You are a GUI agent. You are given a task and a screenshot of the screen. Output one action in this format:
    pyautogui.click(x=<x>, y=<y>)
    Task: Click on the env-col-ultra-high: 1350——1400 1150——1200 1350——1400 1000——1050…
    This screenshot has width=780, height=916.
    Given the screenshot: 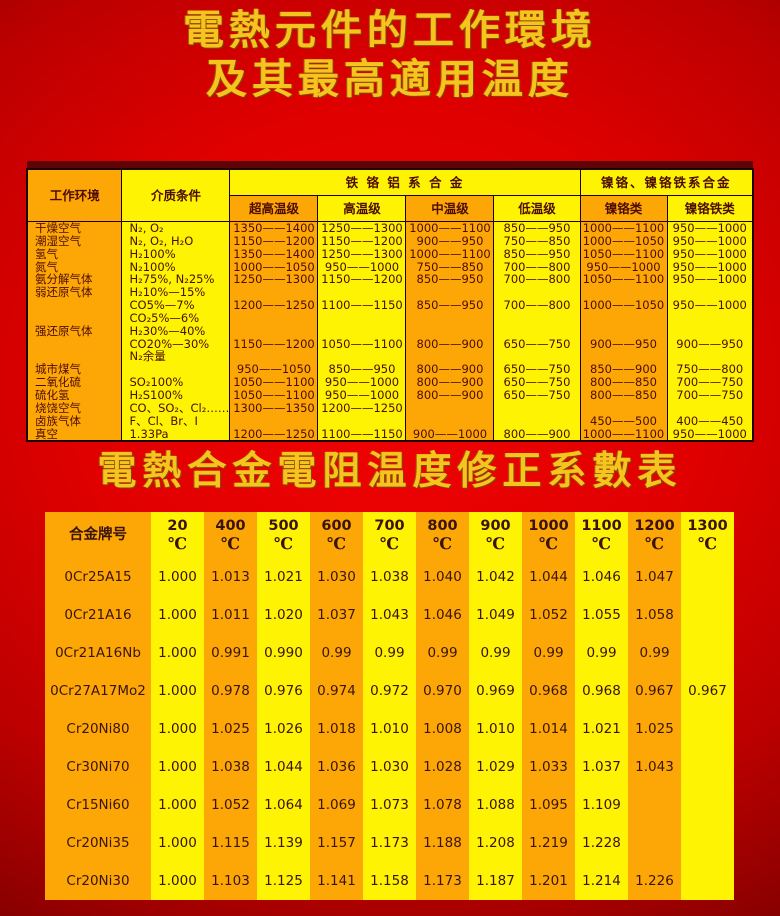 What is the action you would take?
    pyautogui.click(x=274, y=331)
    